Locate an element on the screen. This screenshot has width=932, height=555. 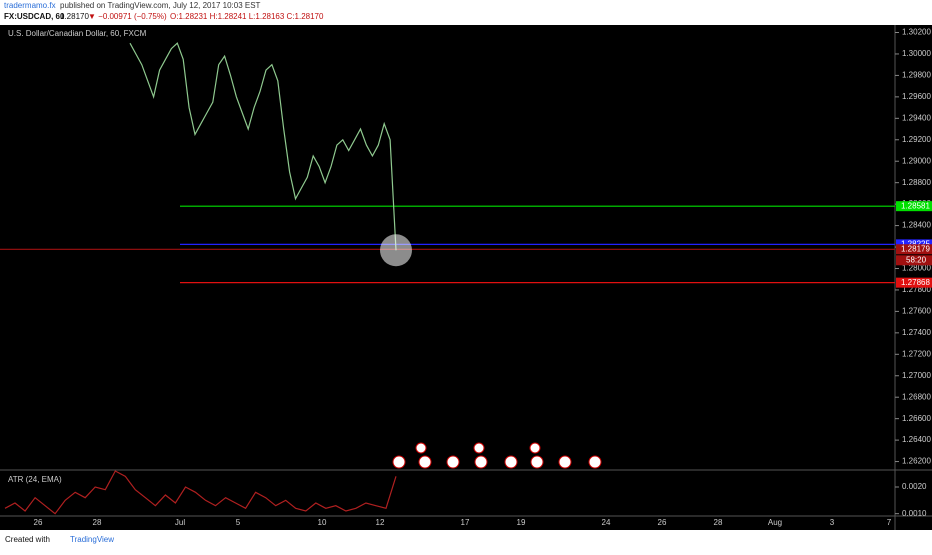
x-tick-label: 3 is located at coordinates (832, 522).